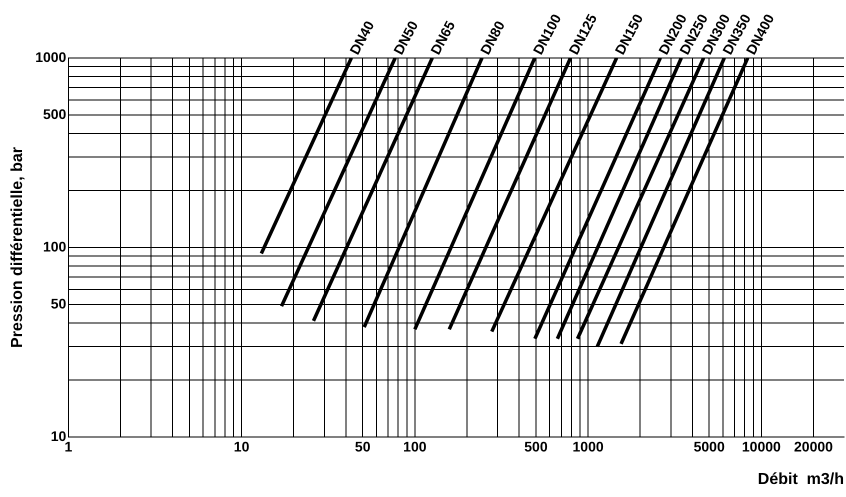  What do you see at coordinates (17, 247) in the screenshot?
I see `y-axis-title: Pression différentielle, bar` at bounding box center [17, 247].